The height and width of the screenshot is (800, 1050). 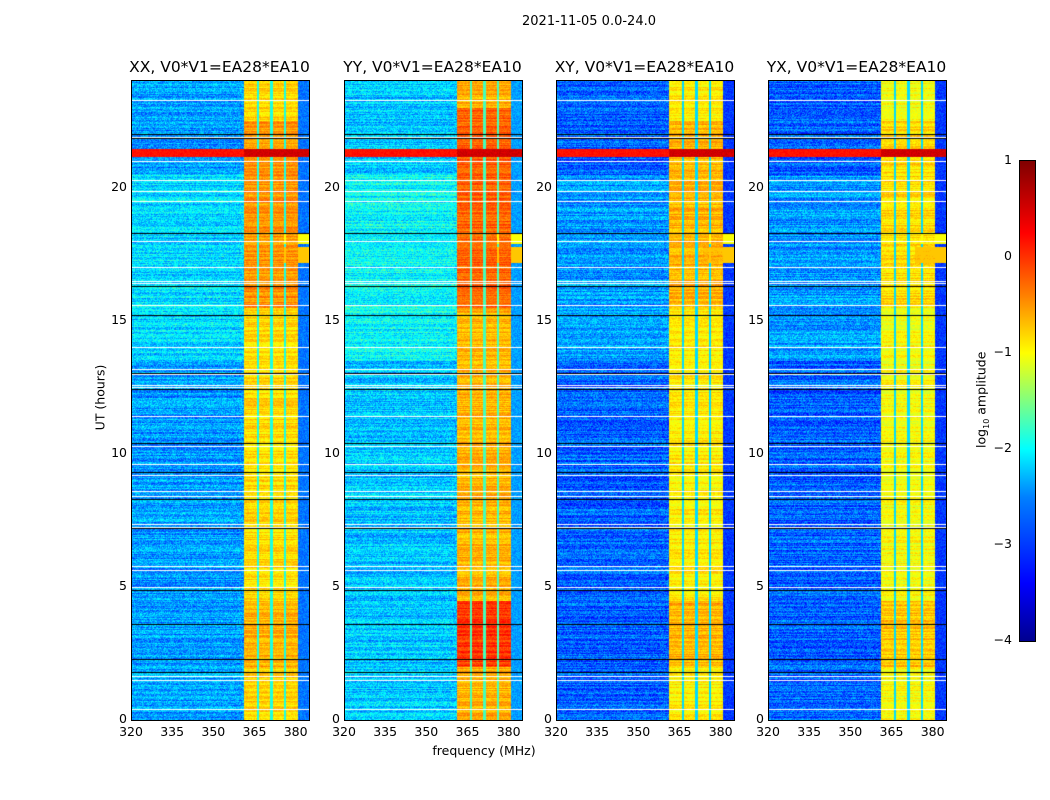 I want to click on colorbar-tick-label: −4, so click(x=1002, y=639).